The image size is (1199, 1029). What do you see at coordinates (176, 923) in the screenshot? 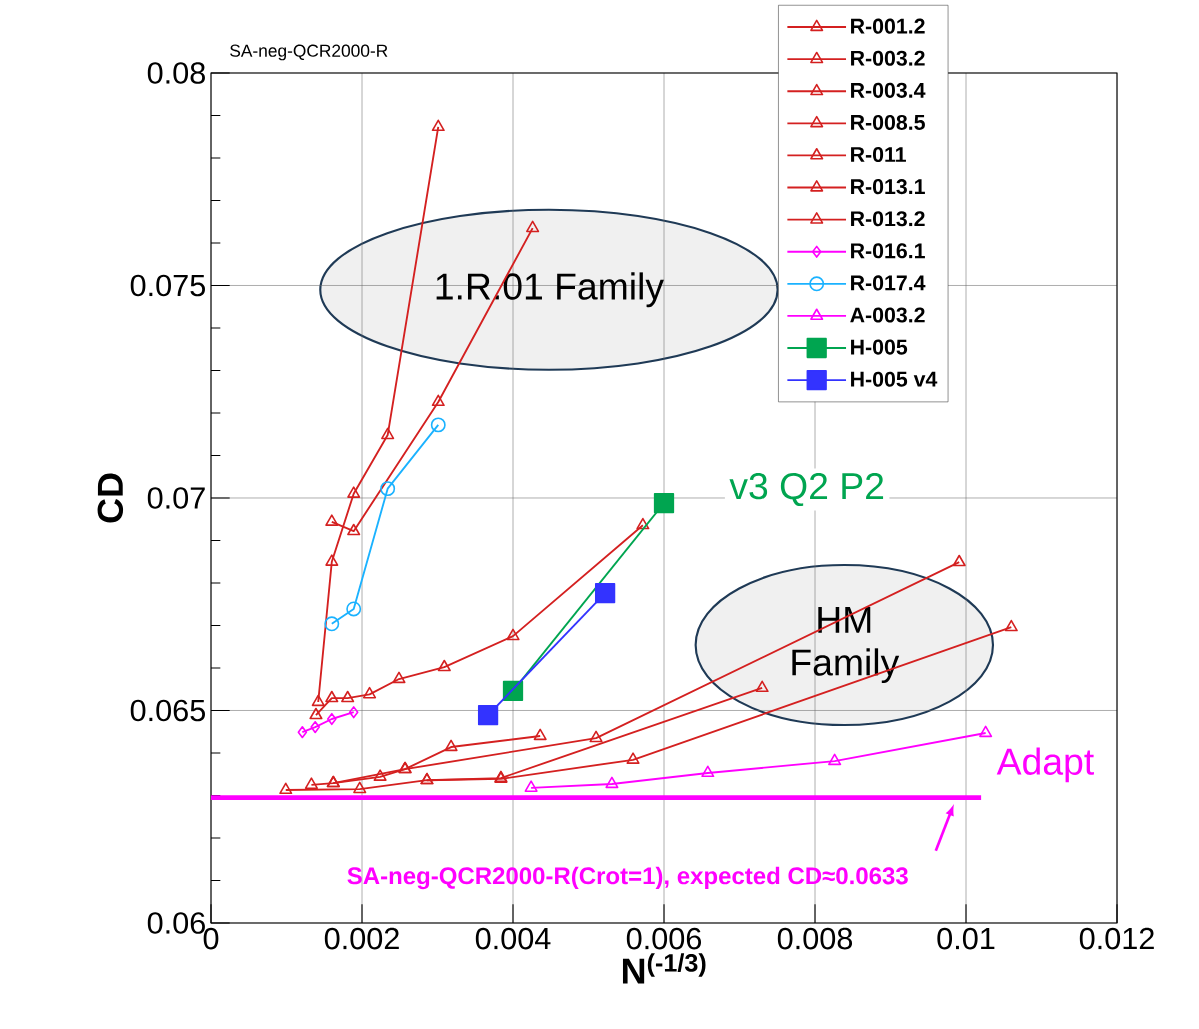
I see `y-tick-label: 0.06` at bounding box center [176, 923].